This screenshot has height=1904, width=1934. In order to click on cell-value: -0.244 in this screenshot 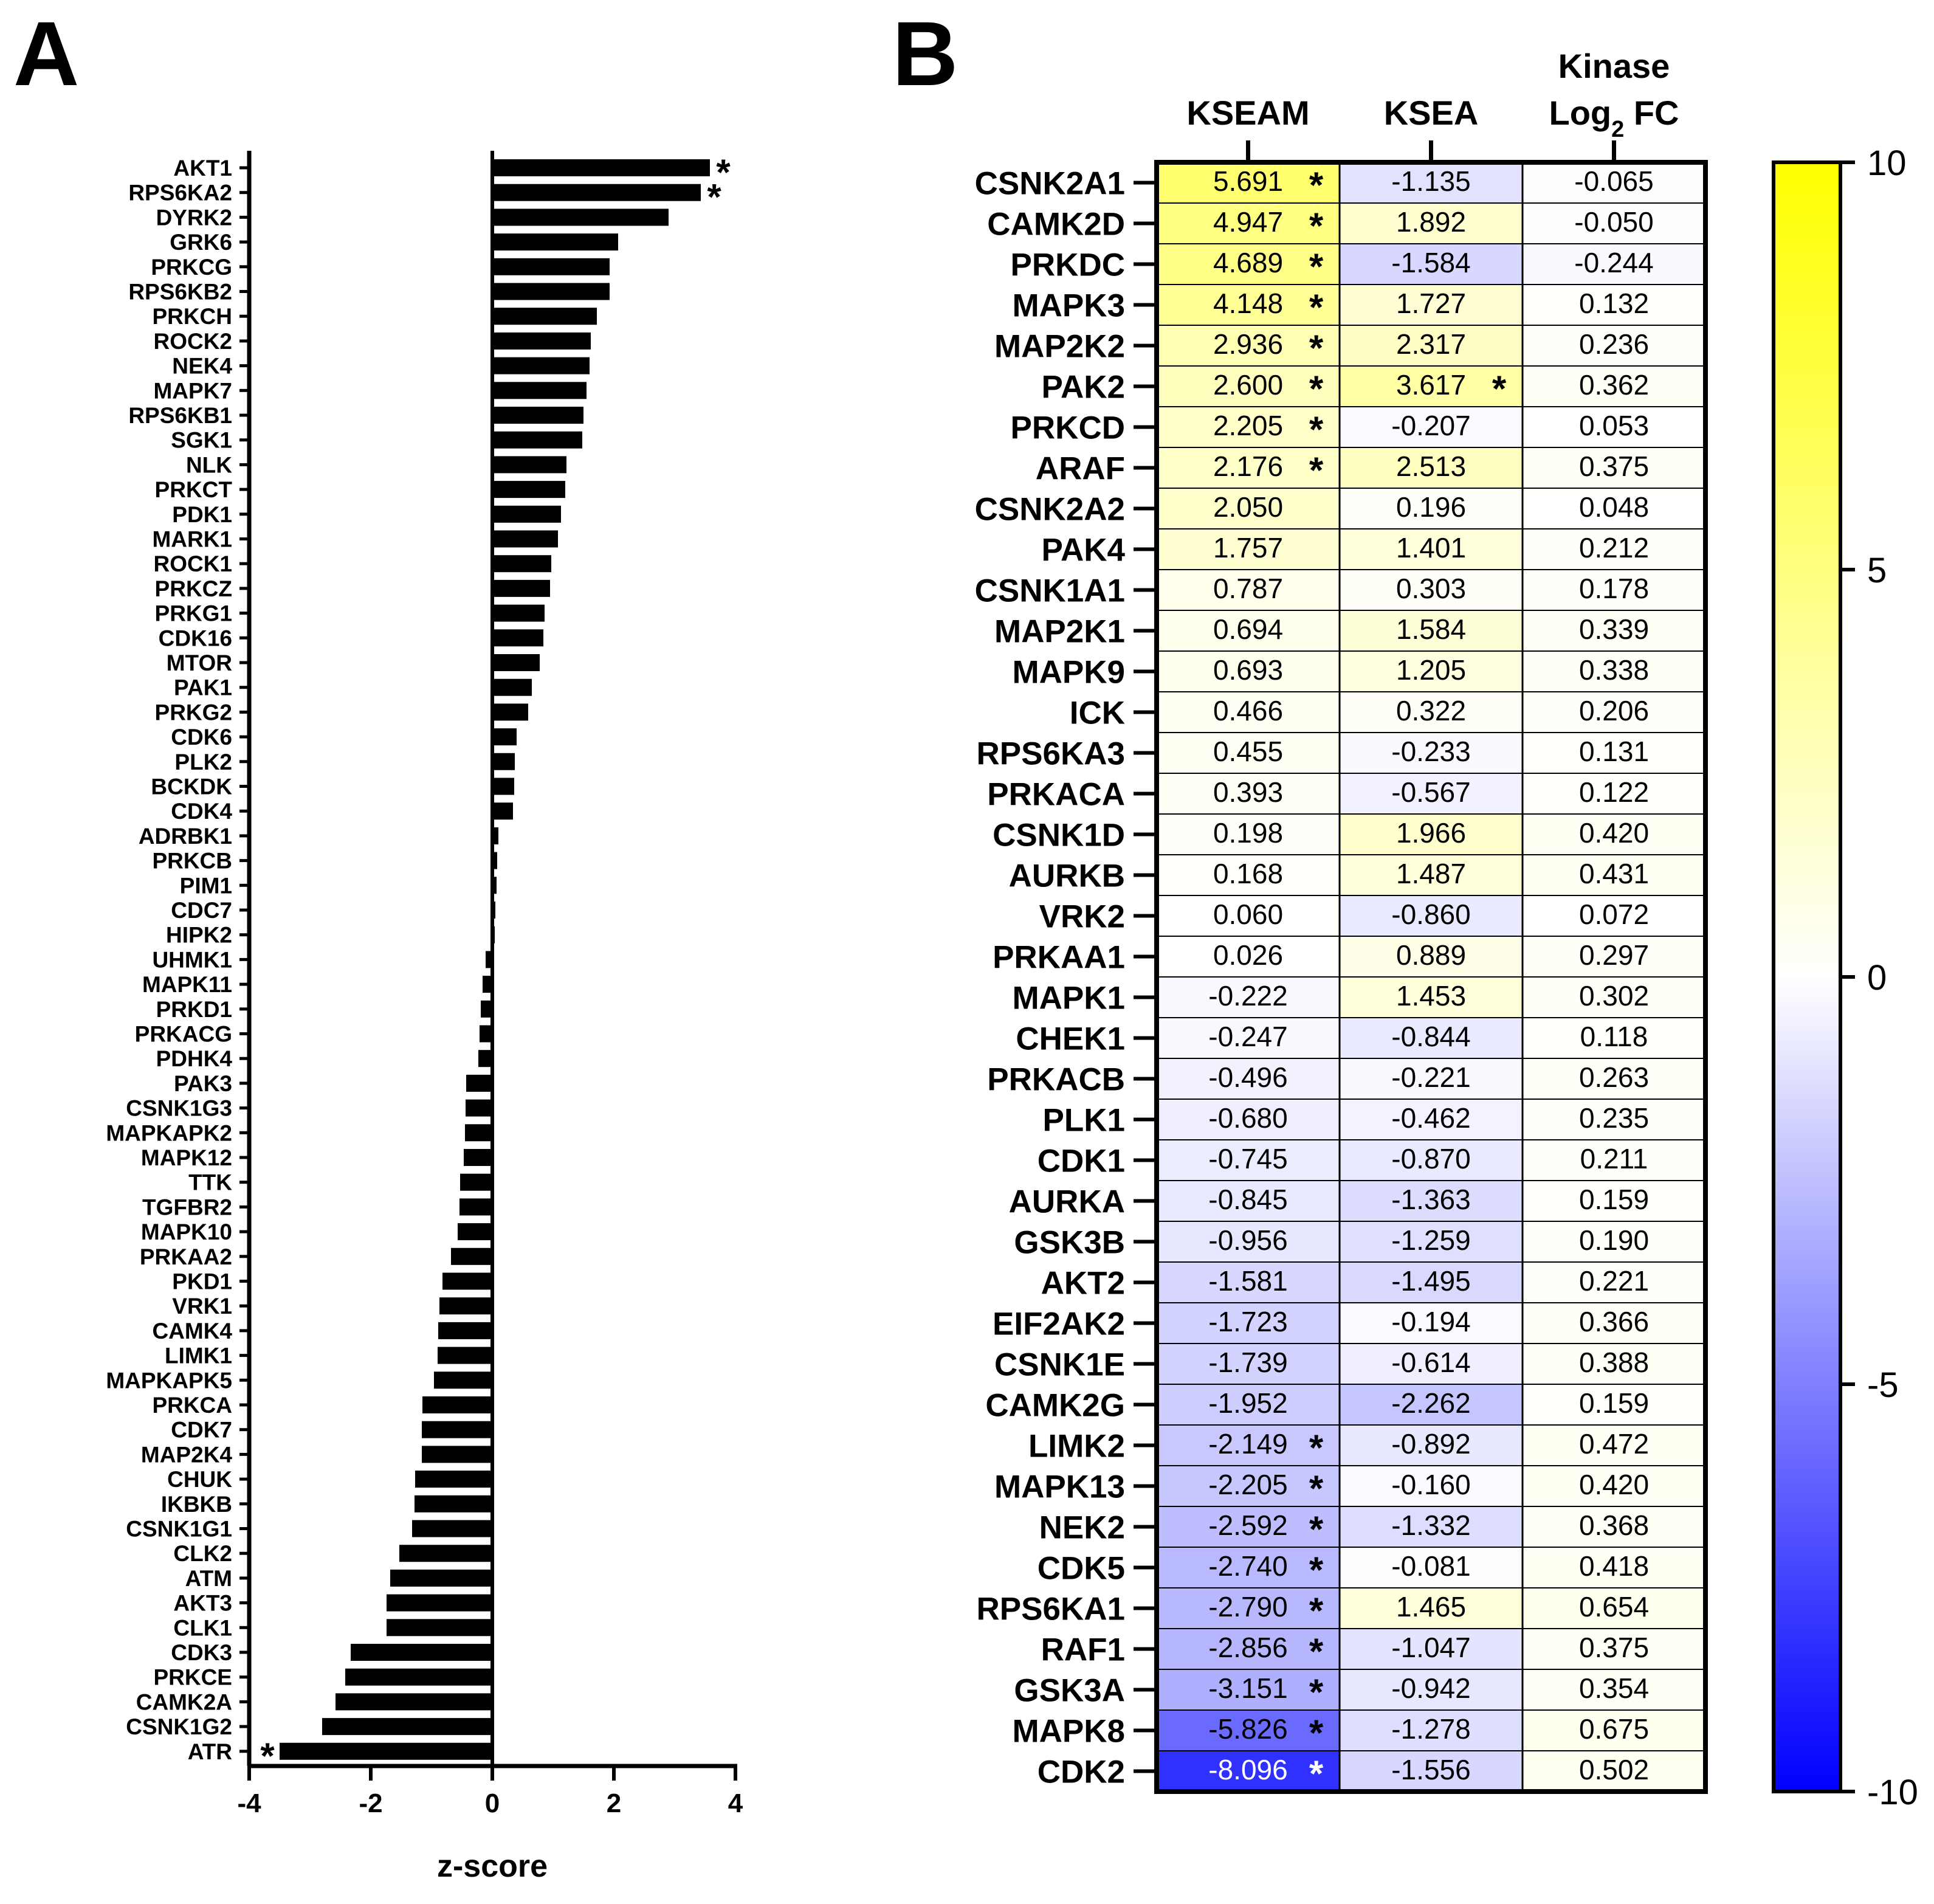, I will do `click(1614, 262)`.